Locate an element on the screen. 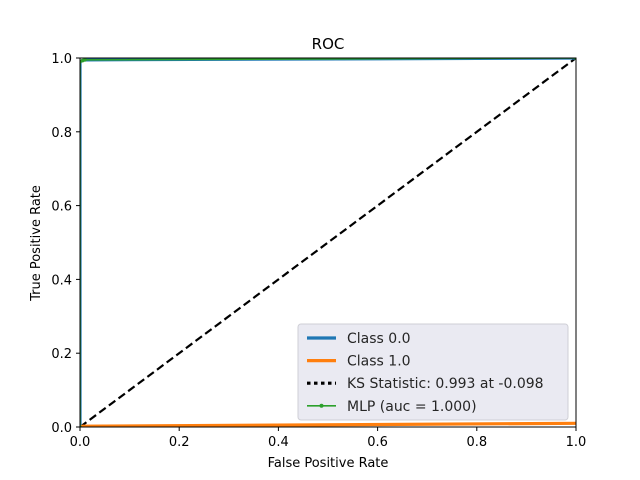  y-axis-label: True Positive Rate is located at coordinates (36, 243).